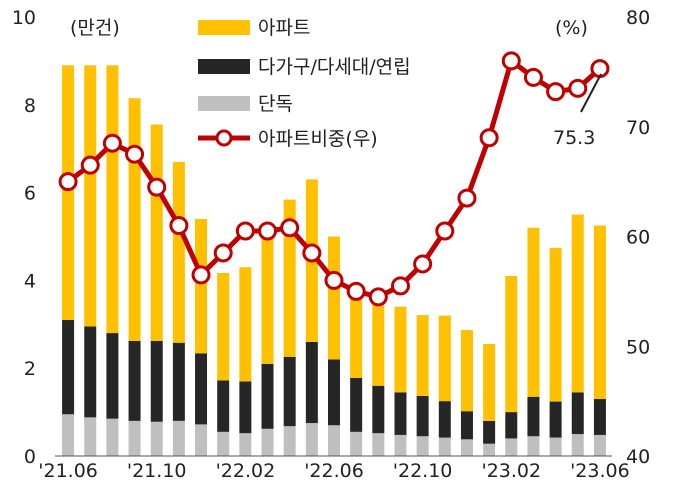 The image size is (677, 498). What do you see at coordinates (30, 369) in the screenshot?
I see `y-tick-label-left: 2` at bounding box center [30, 369].